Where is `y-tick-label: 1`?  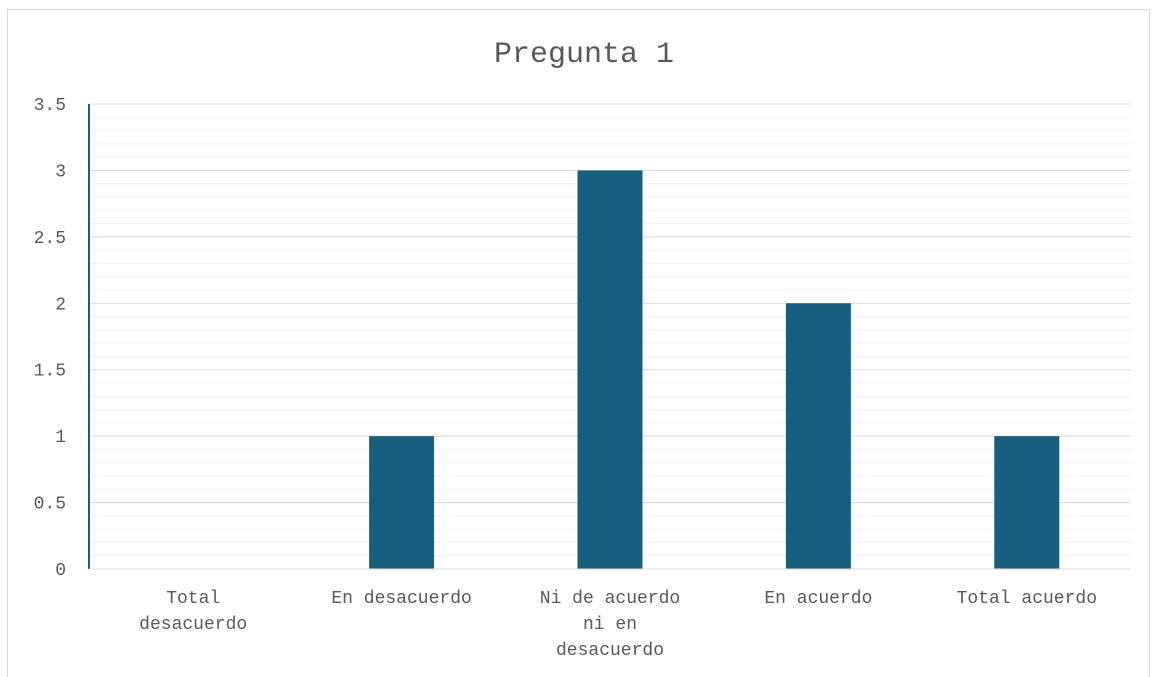
y-tick-label: 1 is located at coordinates (60, 438).